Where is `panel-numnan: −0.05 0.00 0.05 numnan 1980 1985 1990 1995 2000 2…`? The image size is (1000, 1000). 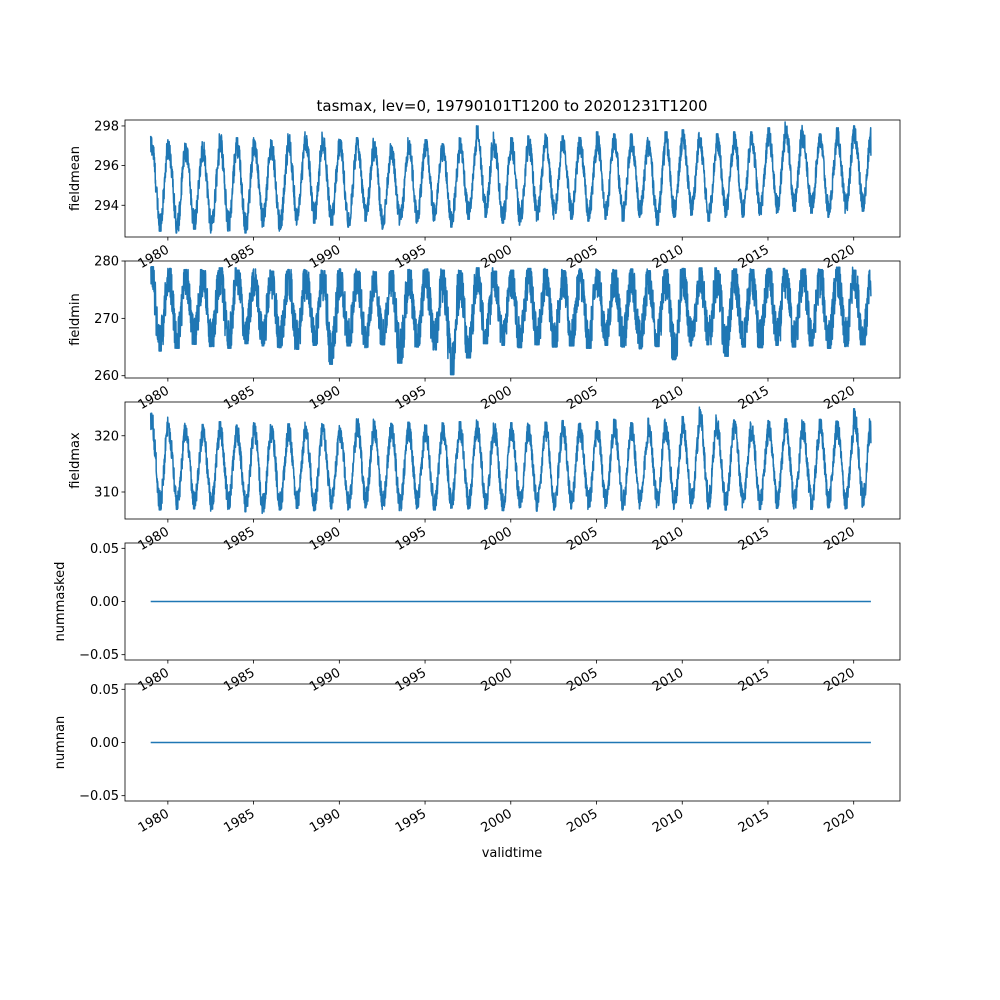
panel-numnan: −0.05 0.00 0.05 numnan 1980 1985 1990 1995 2000 2… is located at coordinates (477, 759).